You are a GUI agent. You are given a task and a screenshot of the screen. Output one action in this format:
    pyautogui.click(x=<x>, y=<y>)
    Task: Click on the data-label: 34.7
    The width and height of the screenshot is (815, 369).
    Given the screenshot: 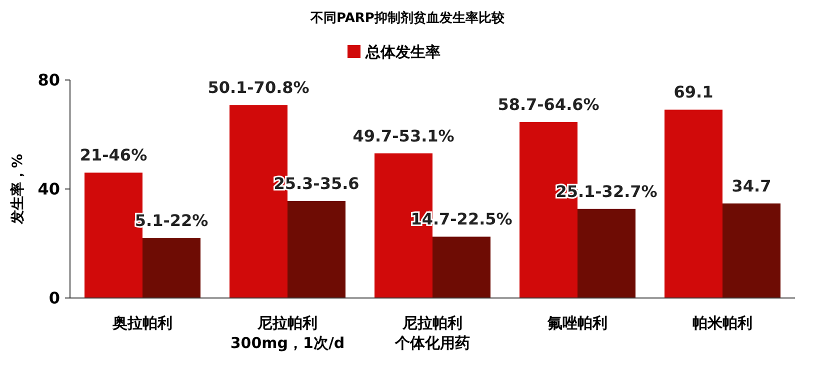 What is the action you would take?
    pyautogui.click(x=752, y=186)
    